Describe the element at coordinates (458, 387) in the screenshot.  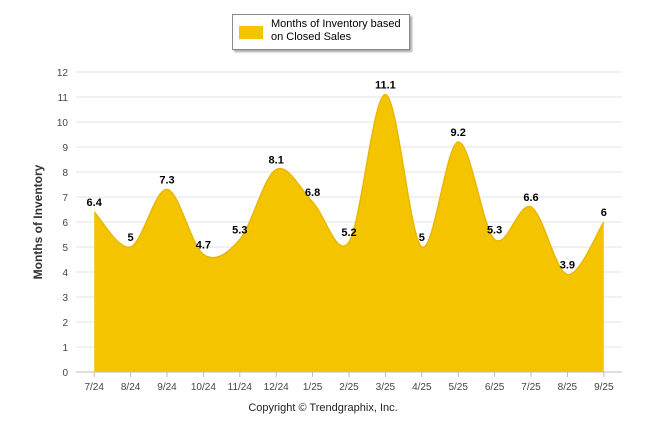
I see `x-tick-label: 5/25` at that location.